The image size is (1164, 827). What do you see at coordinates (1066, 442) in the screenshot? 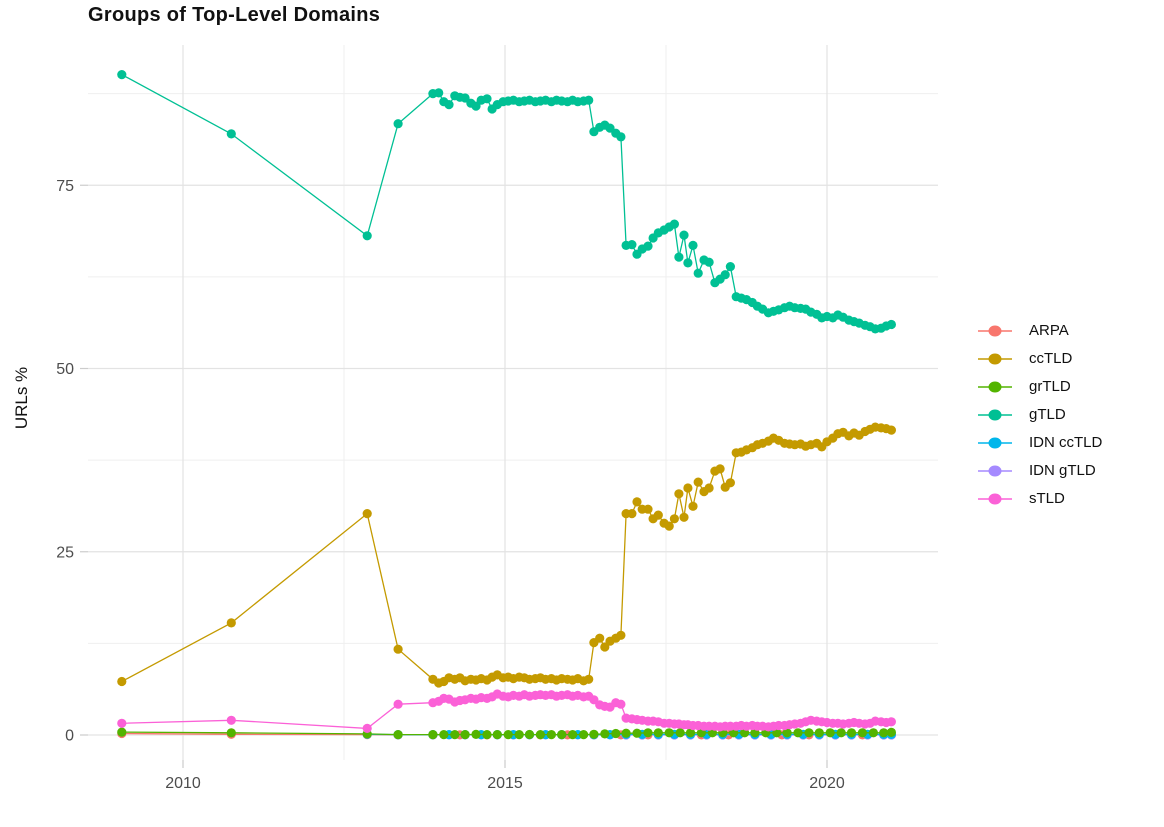
I see `legend-label: IDN ccTLD` at bounding box center [1066, 442].